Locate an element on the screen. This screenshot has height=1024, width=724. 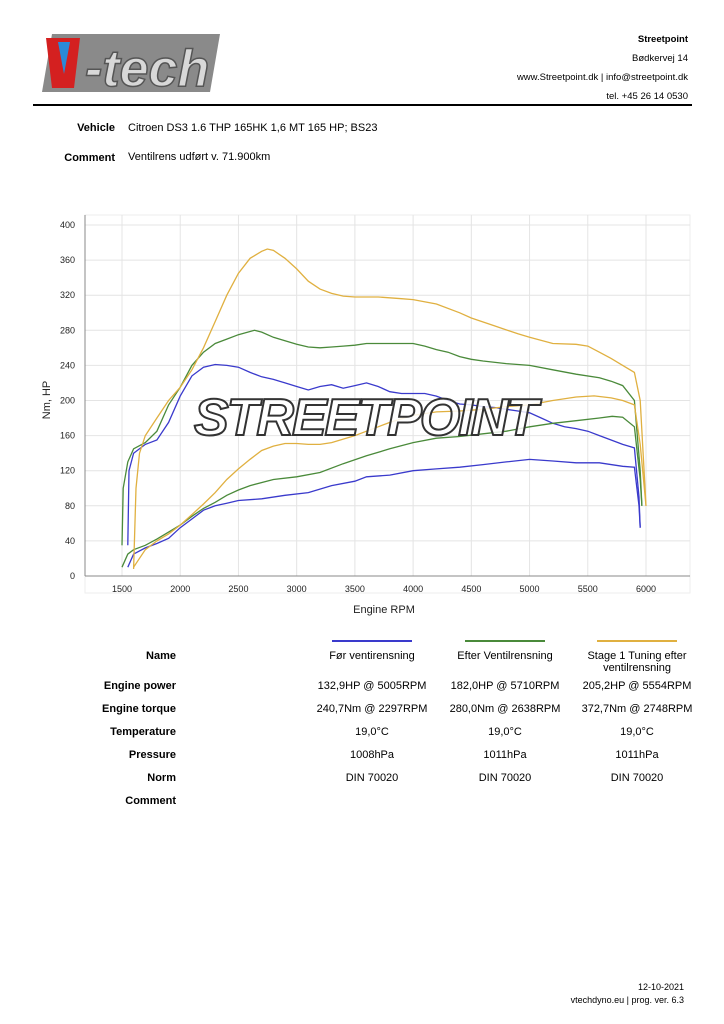
watermark: STREETPOINT is located at coordinates (368, 418).